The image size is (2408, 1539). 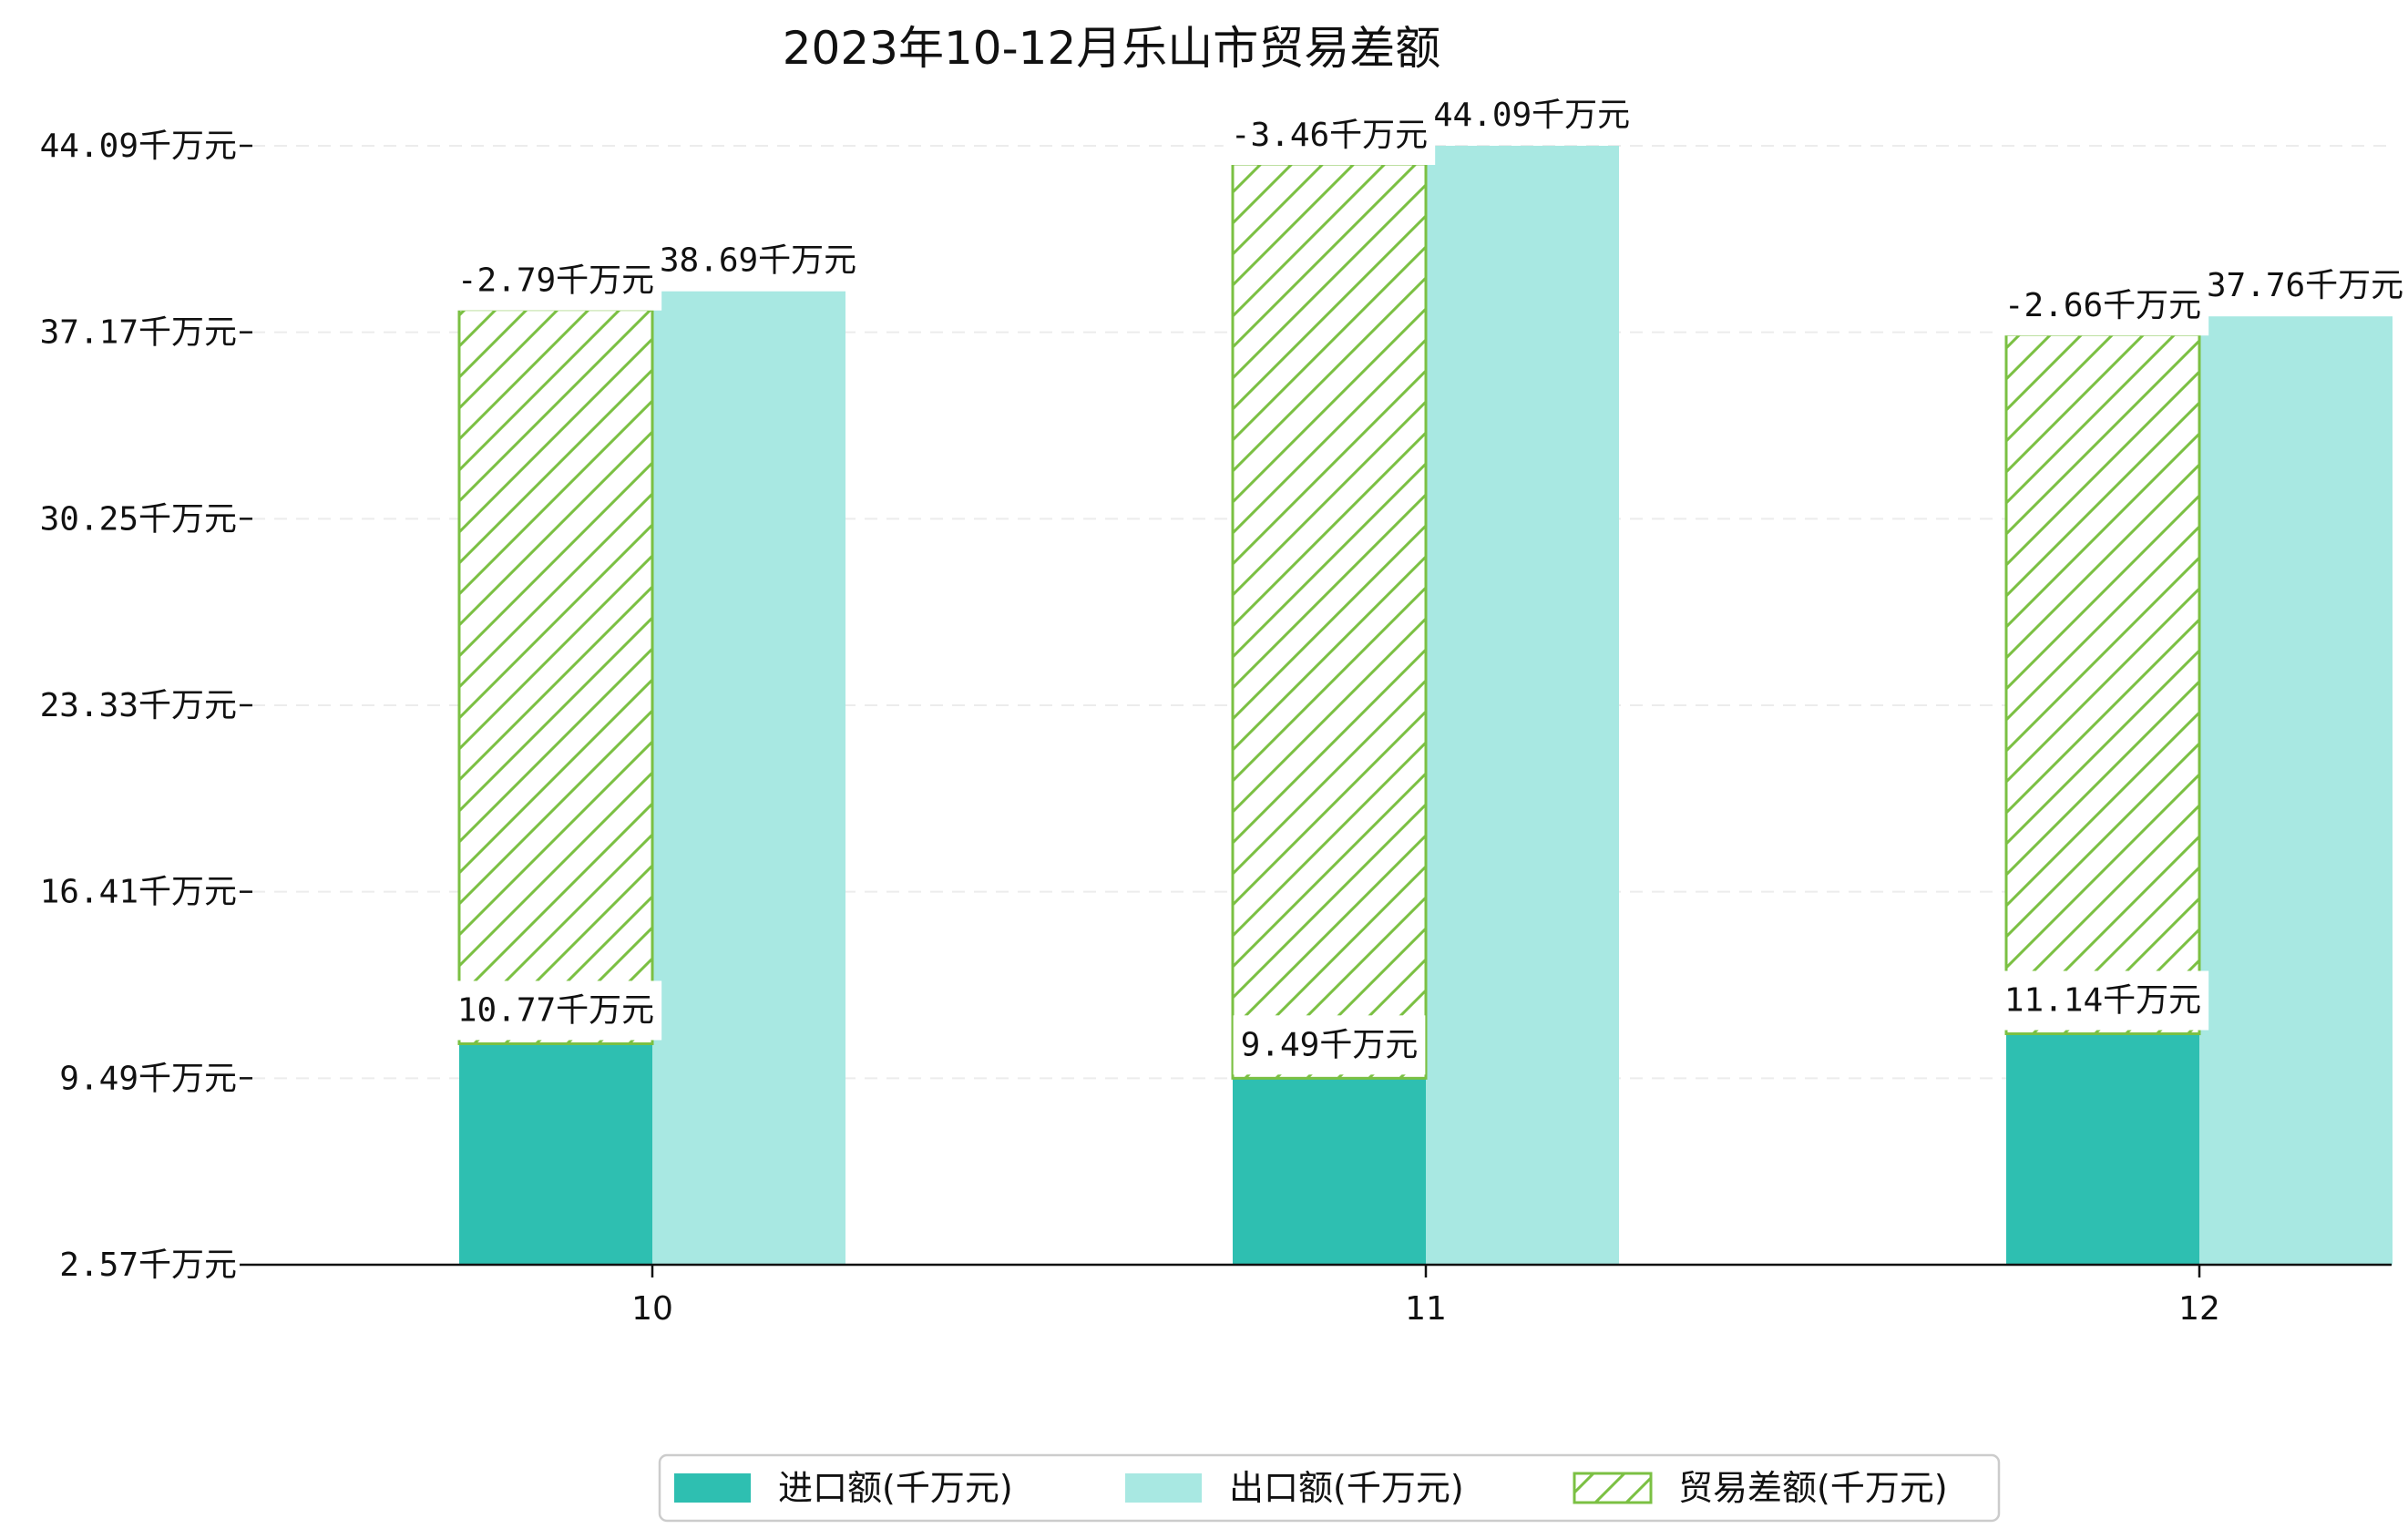 I want to click on balance-data-label: -2.79千万元, so click(x=555, y=281).